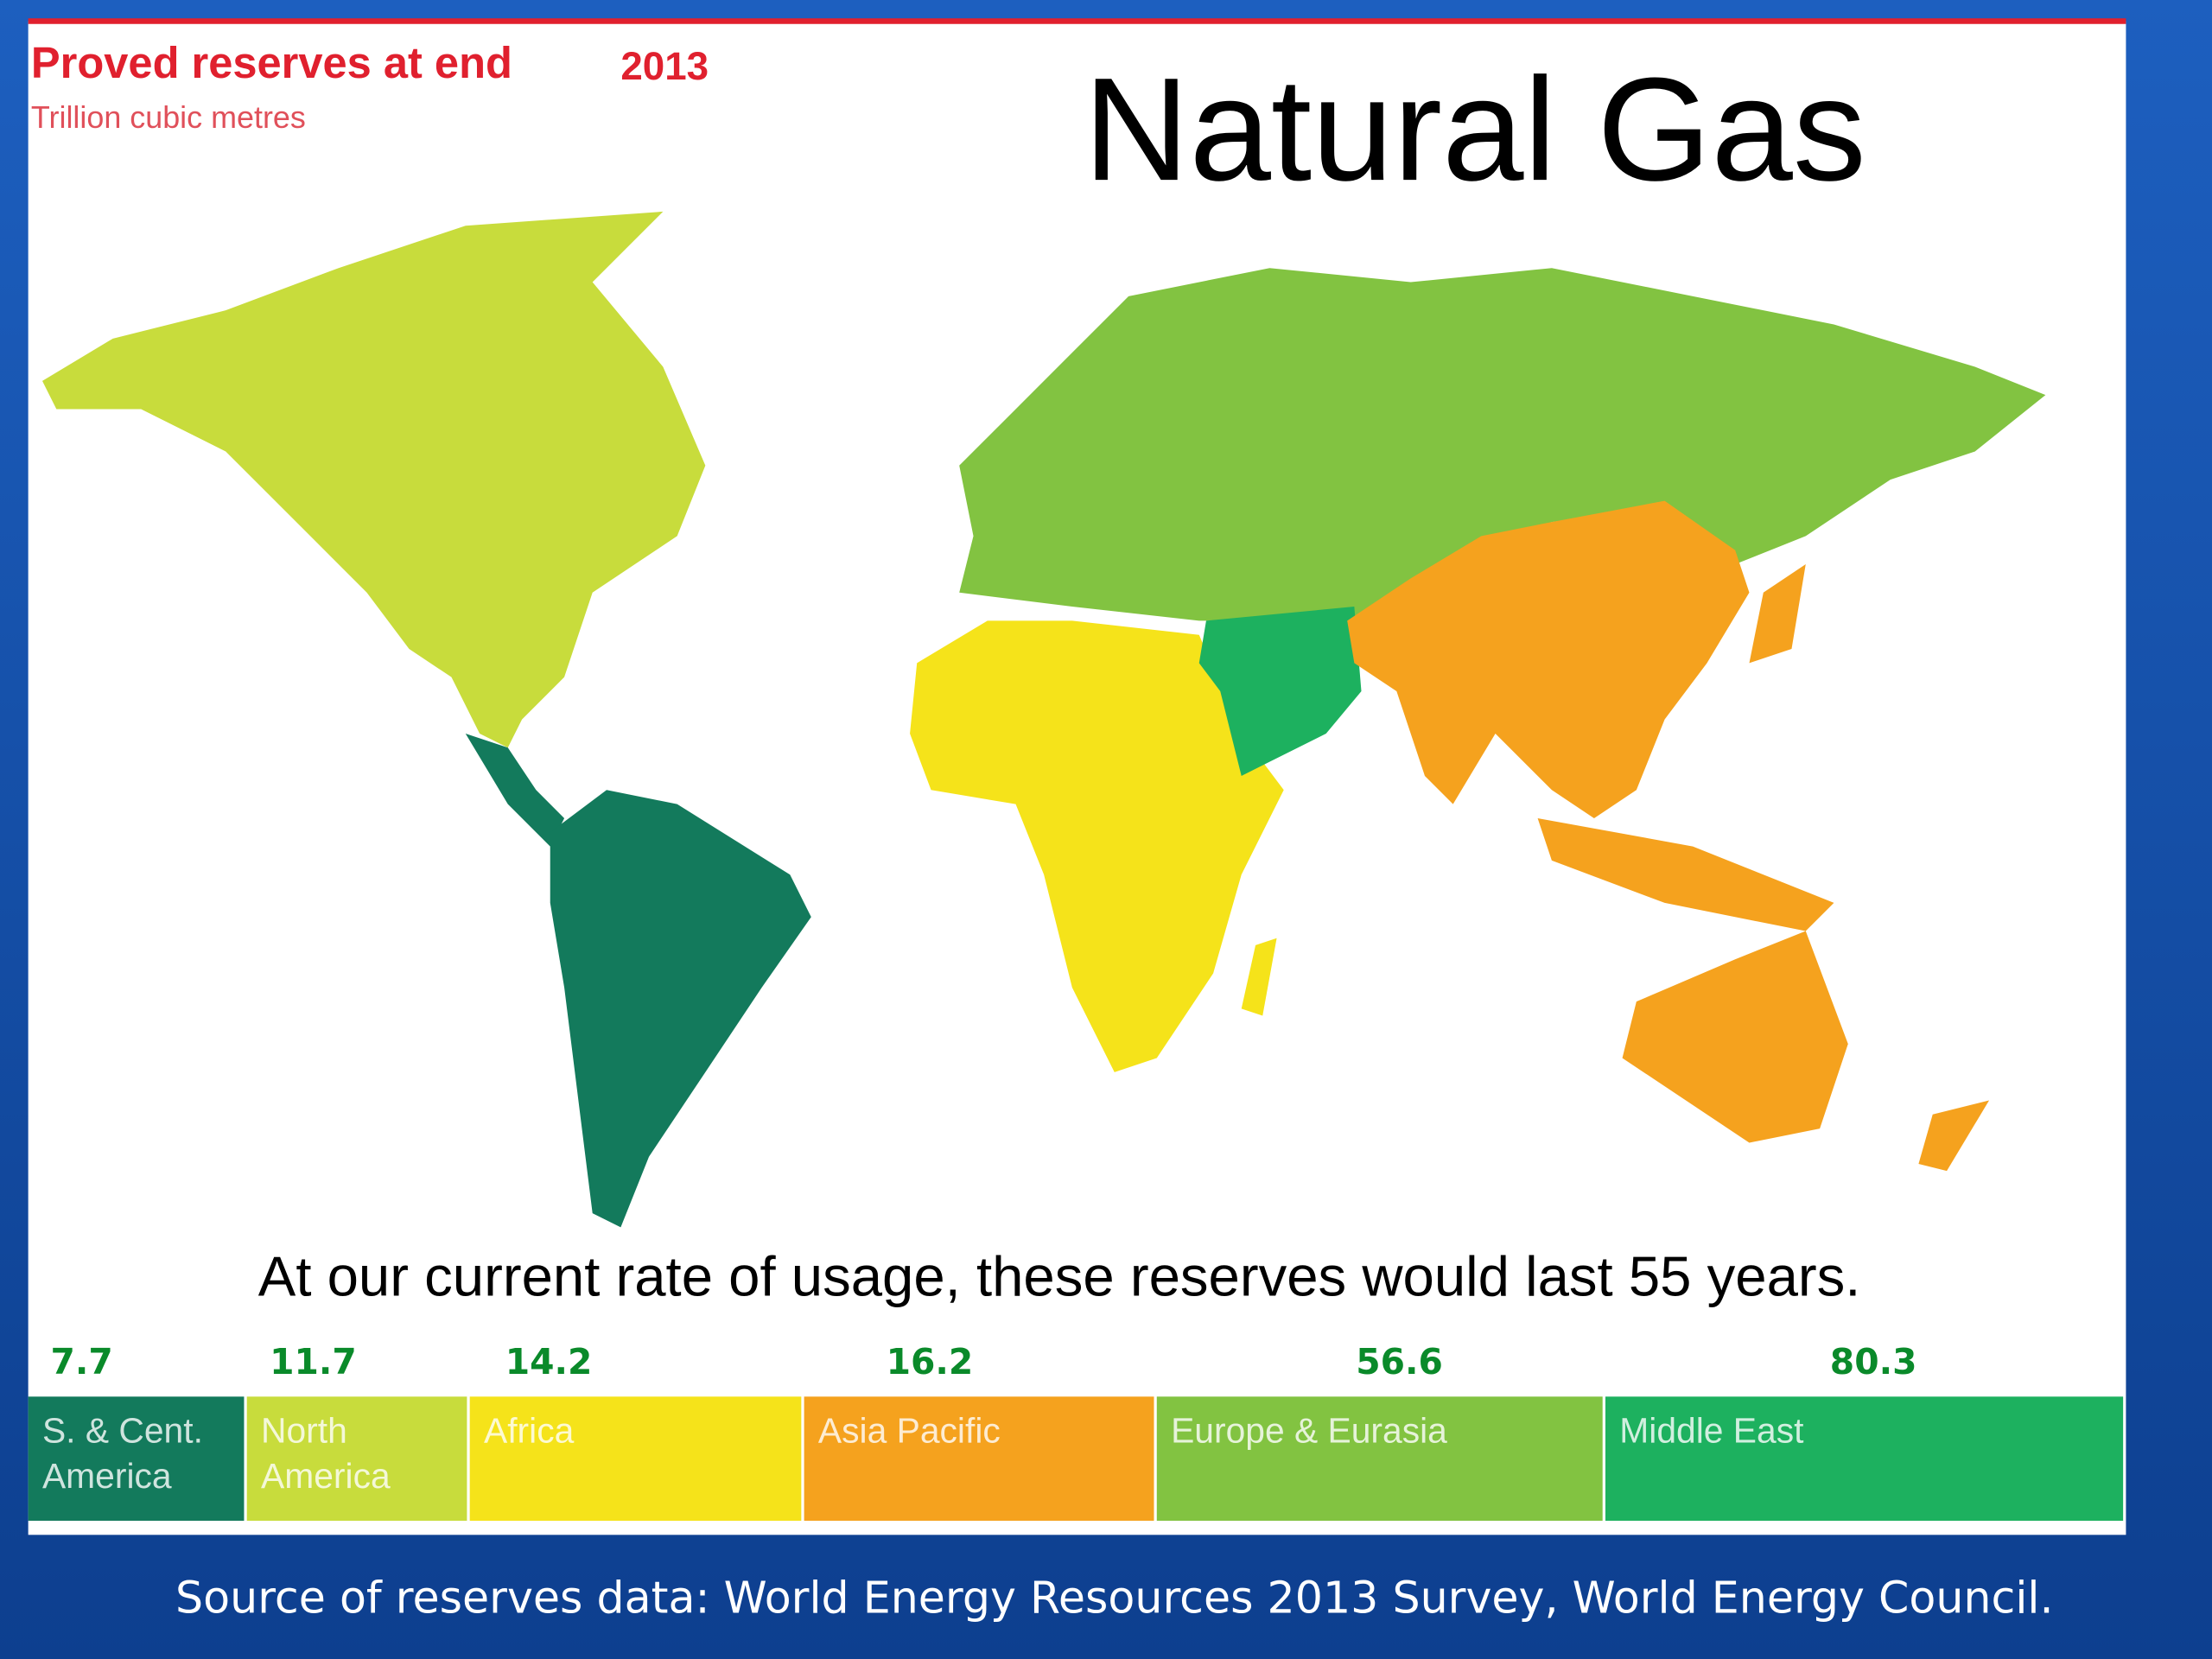 The height and width of the screenshot is (1659, 2212). Describe the element at coordinates (168, 117) in the screenshot. I see `header-unit: Trillion cubic metres` at that location.